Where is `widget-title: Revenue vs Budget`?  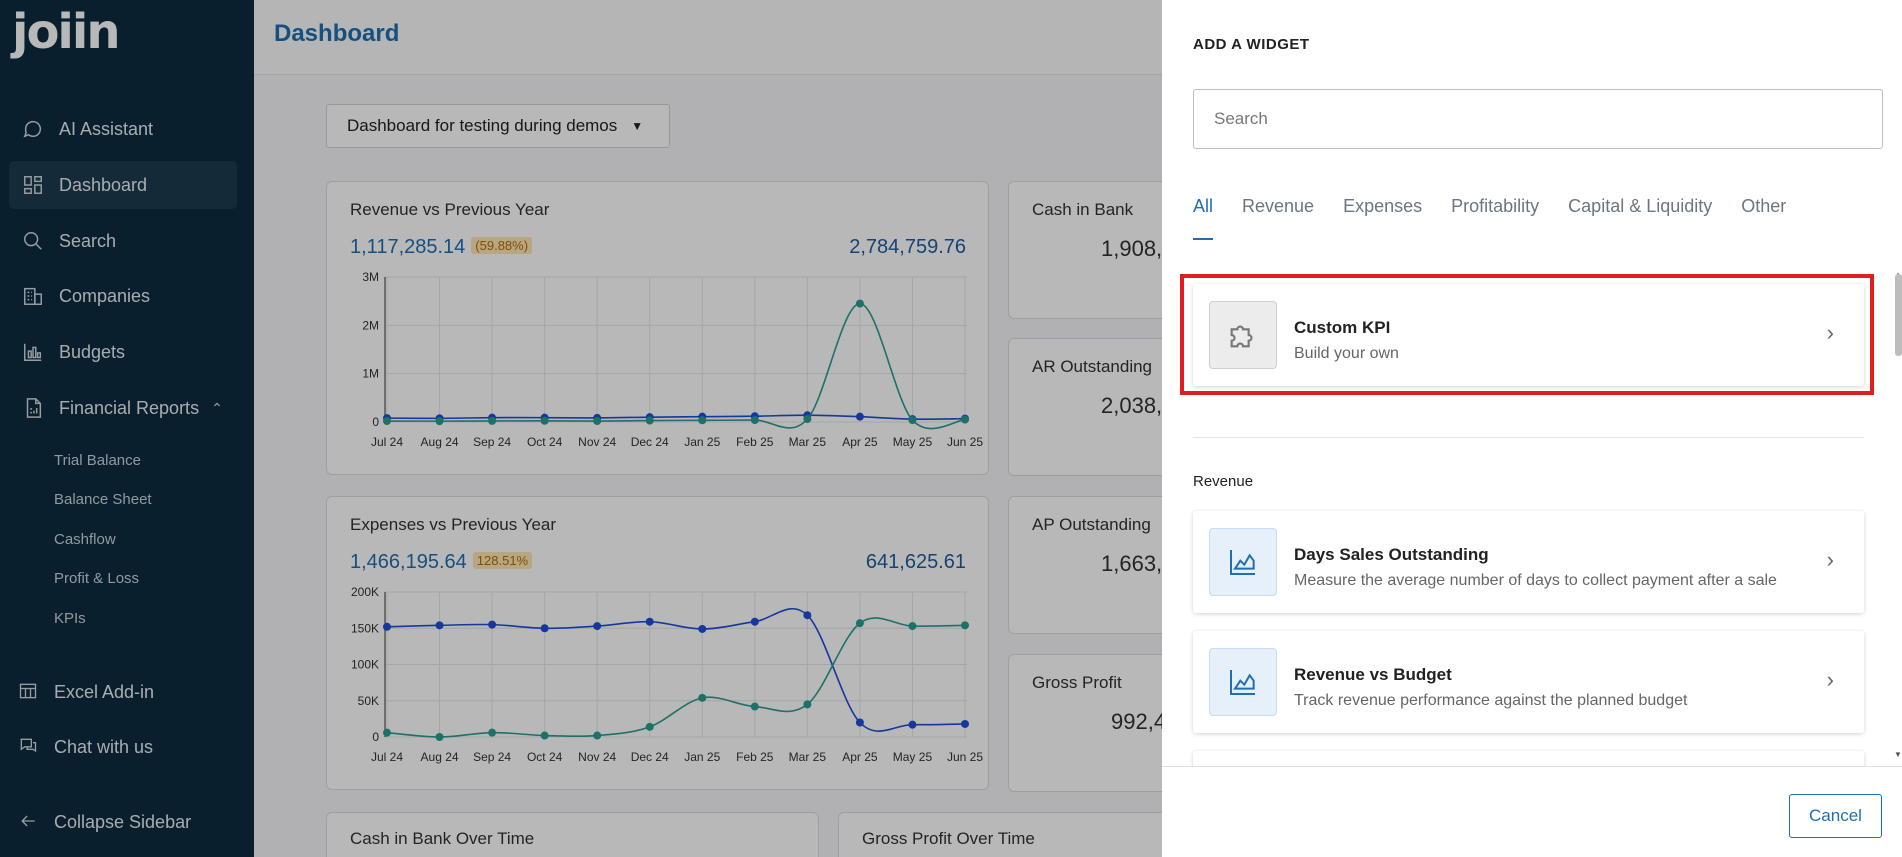 widget-title: Revenue vs Budget is located at coordinates (1373, 674).